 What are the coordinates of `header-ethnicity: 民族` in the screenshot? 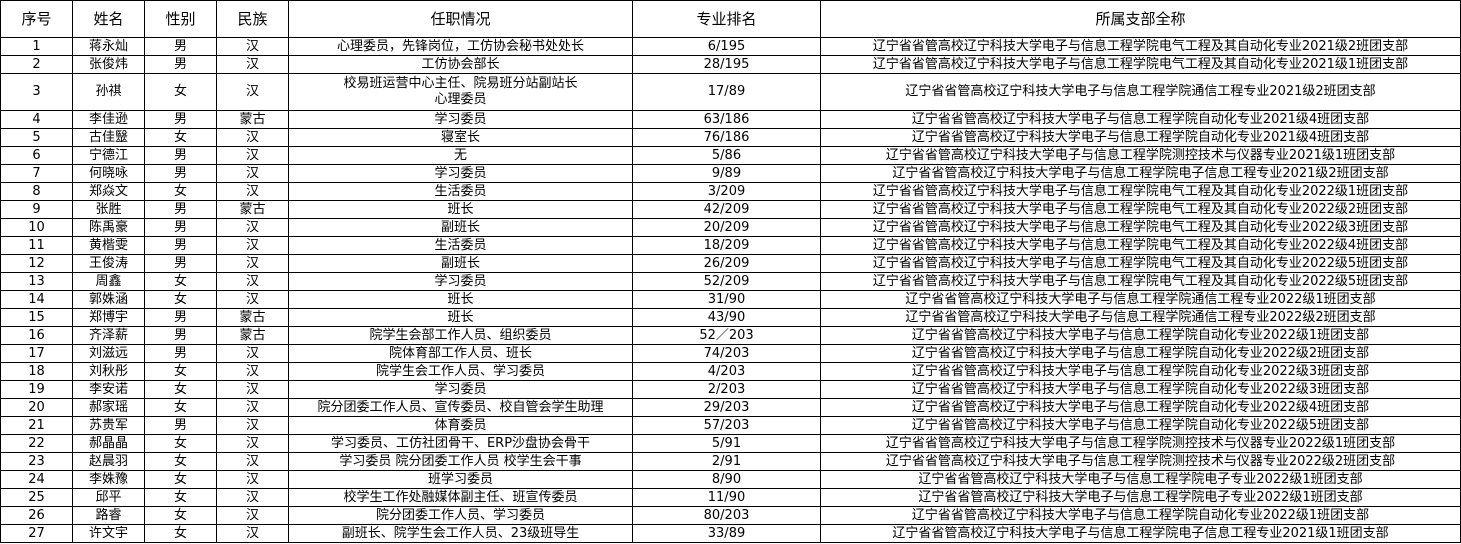 It's located at (252, 19).